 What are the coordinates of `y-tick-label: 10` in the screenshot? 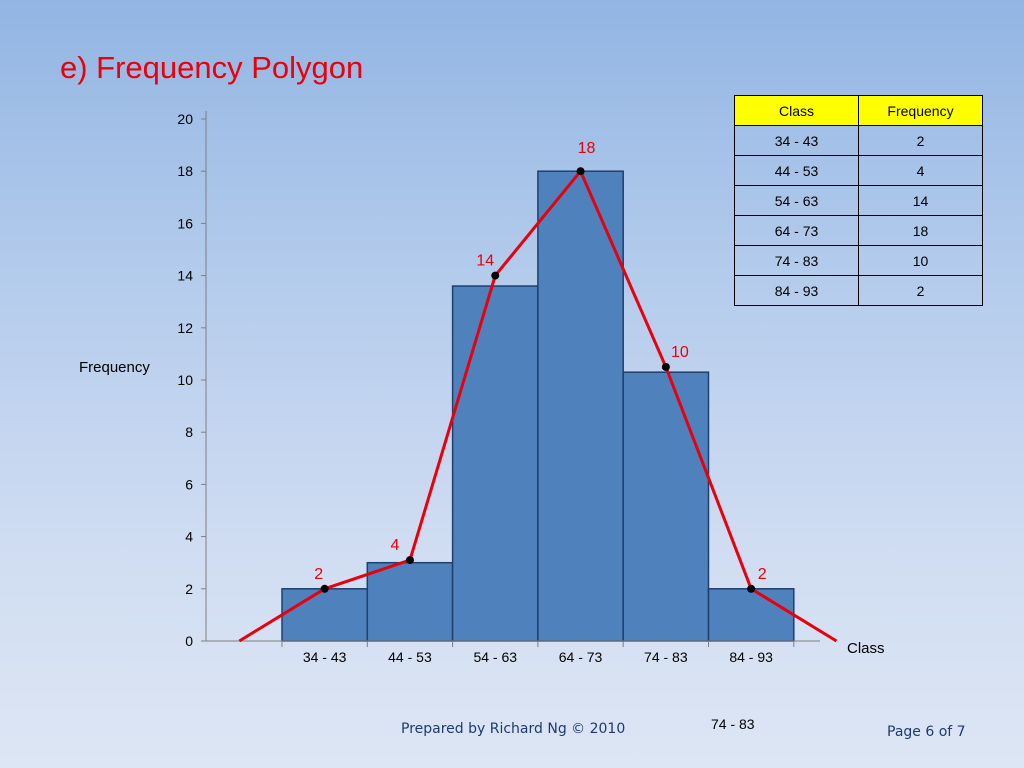 It's located at (185, 380).